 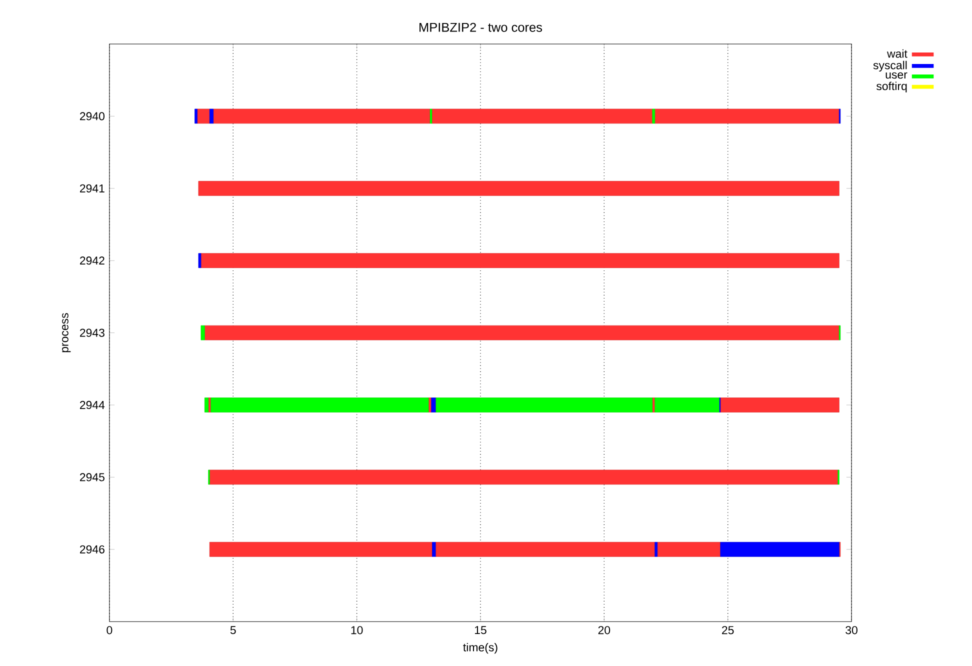 I want to click on y-tick-label: 2946, so click(x=92, y=550).